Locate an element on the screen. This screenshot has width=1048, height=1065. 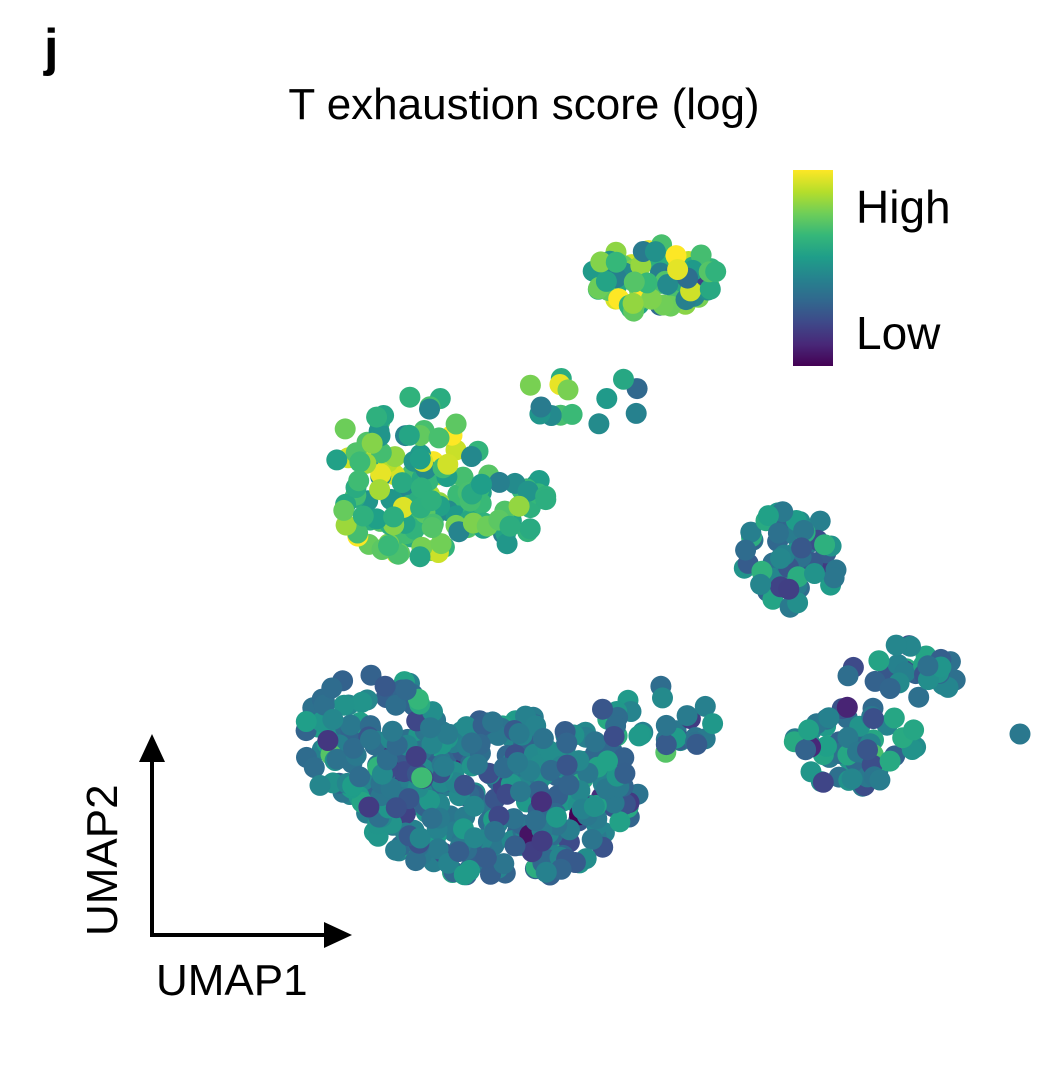
chart-title: T exhaustion score (log) is located at coordinates (524, 104).